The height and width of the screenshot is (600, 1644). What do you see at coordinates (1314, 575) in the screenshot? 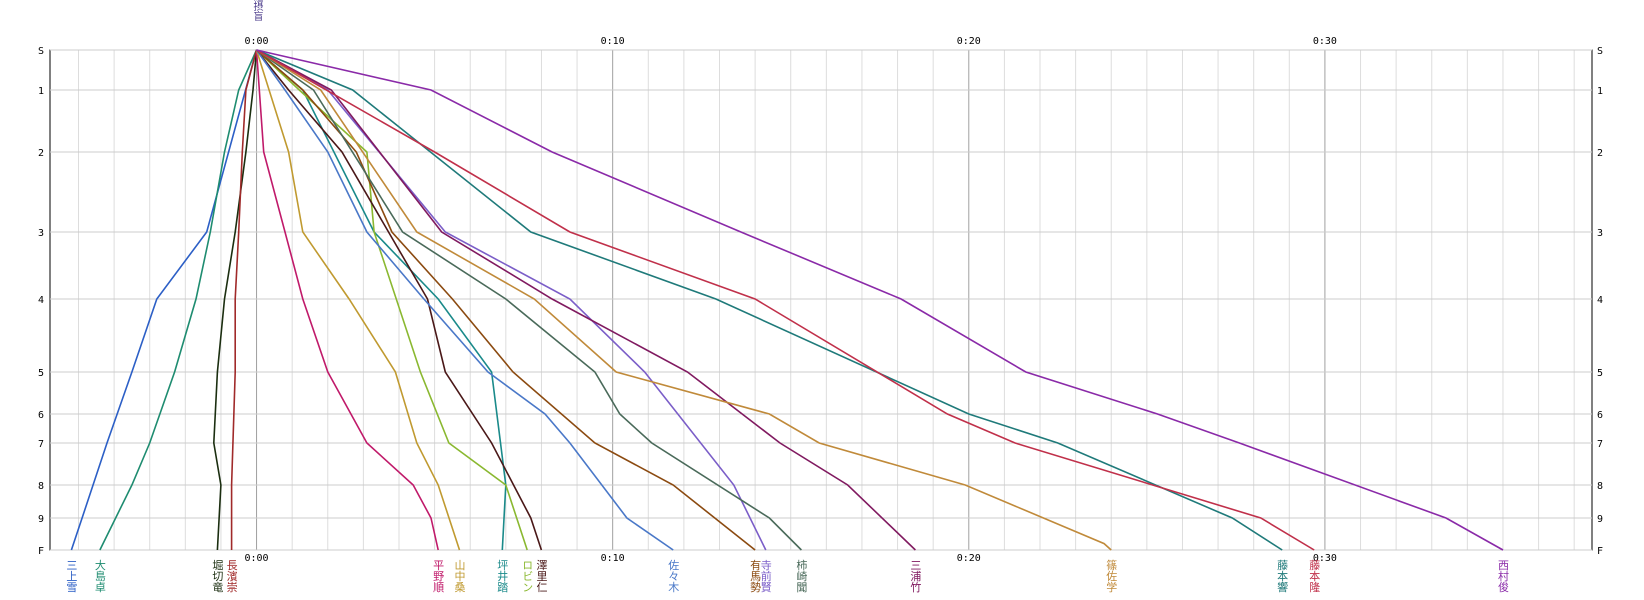
I see `series-label: 藤本隆` at bounding box center [1314, 575].